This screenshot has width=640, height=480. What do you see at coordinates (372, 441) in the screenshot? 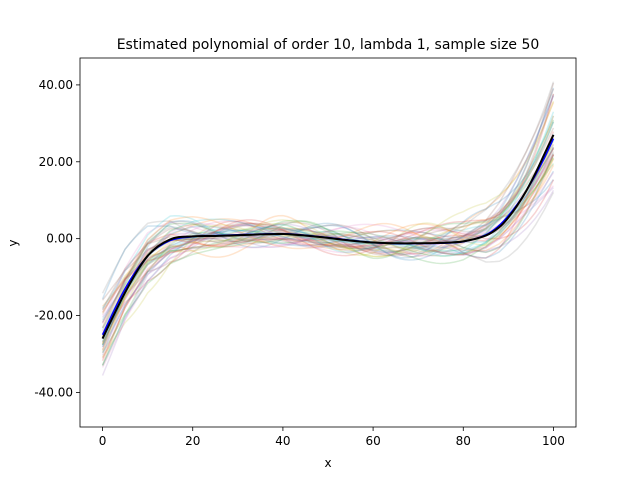
I see `x-tick-label: 60` at bounding box center [372, 441].